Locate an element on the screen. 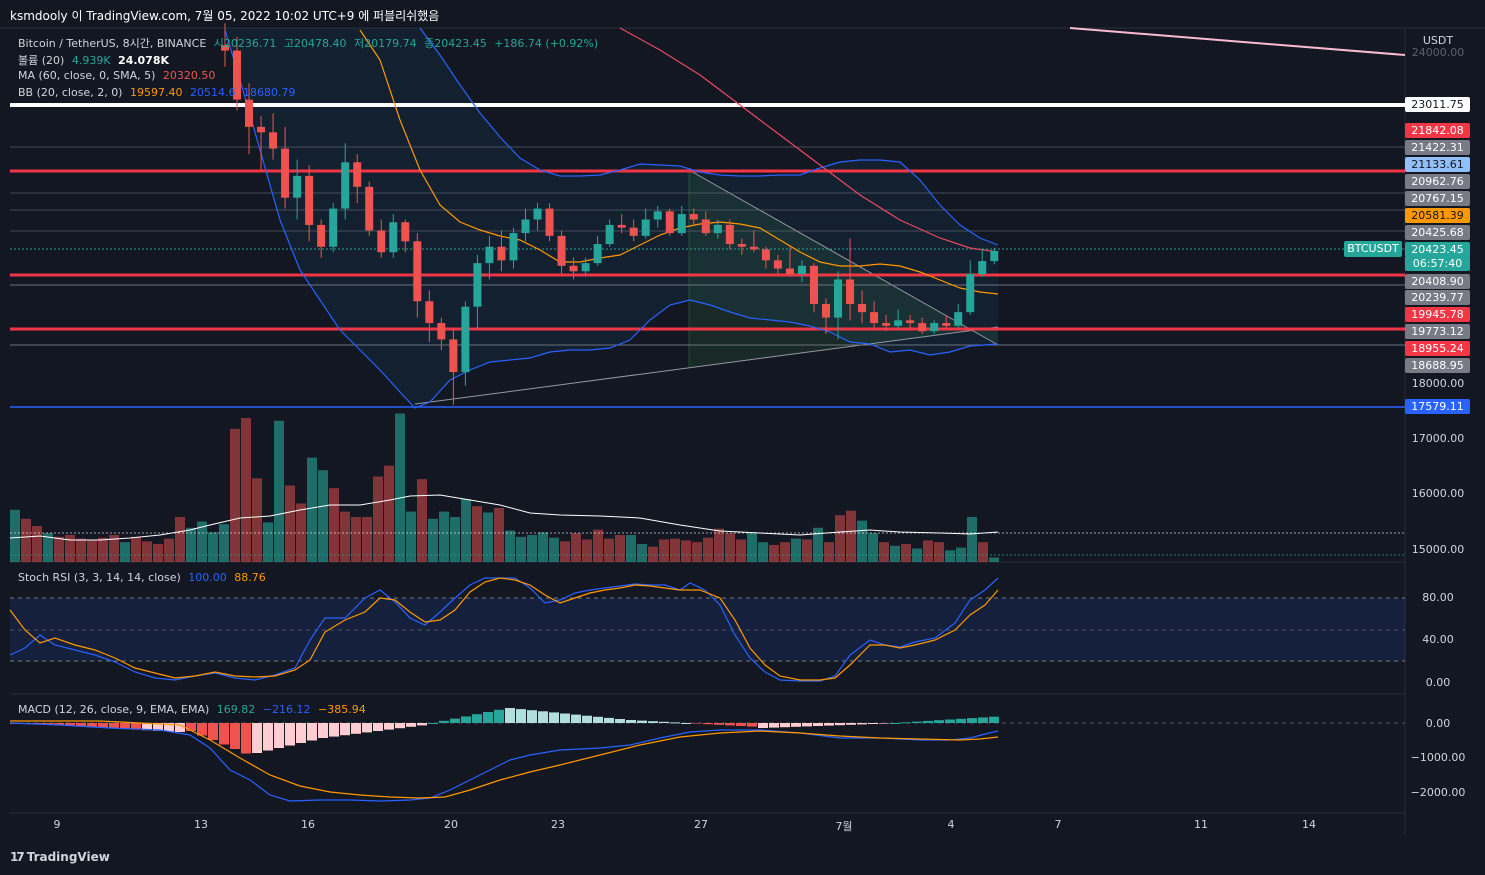  price-label-23011: 23011.75 is located at coordinates (1437, 104).